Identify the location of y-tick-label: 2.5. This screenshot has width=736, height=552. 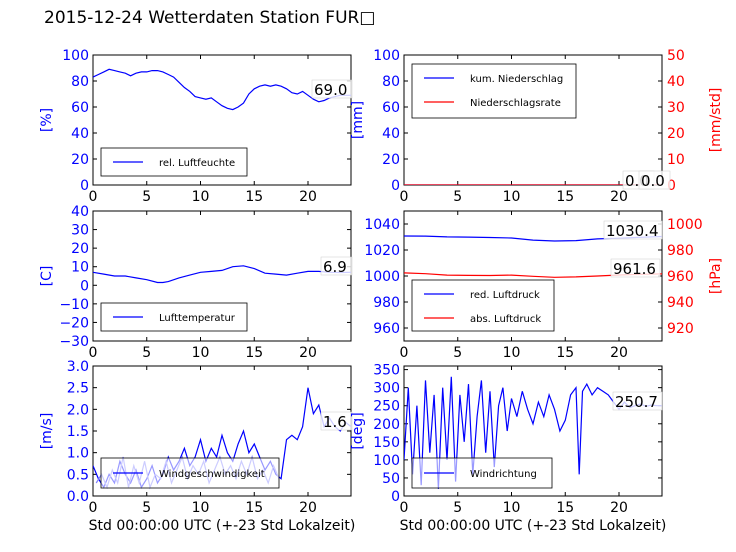
(78, 389).